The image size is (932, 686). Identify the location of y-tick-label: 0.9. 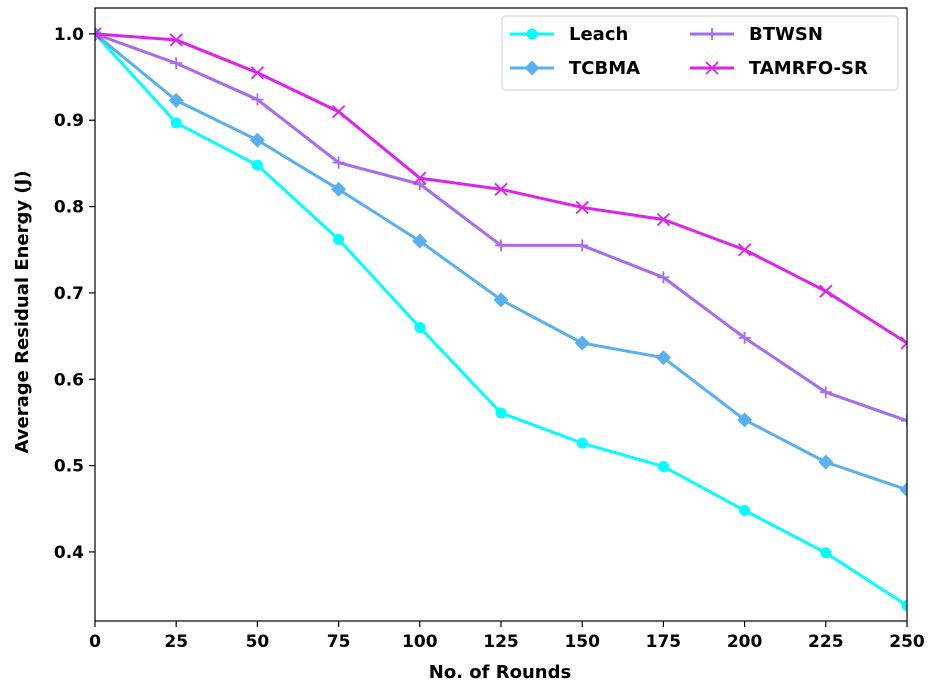
(69, 121).